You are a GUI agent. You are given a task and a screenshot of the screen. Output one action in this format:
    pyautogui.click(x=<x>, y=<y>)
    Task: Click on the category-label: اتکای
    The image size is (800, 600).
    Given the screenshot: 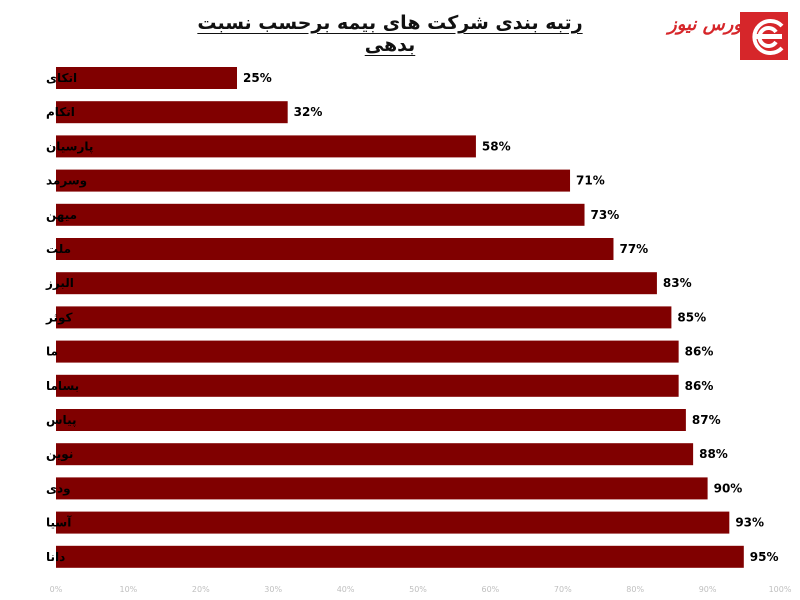 What is the action you would take?
    pyautogui.click(x=61, y=78)
    